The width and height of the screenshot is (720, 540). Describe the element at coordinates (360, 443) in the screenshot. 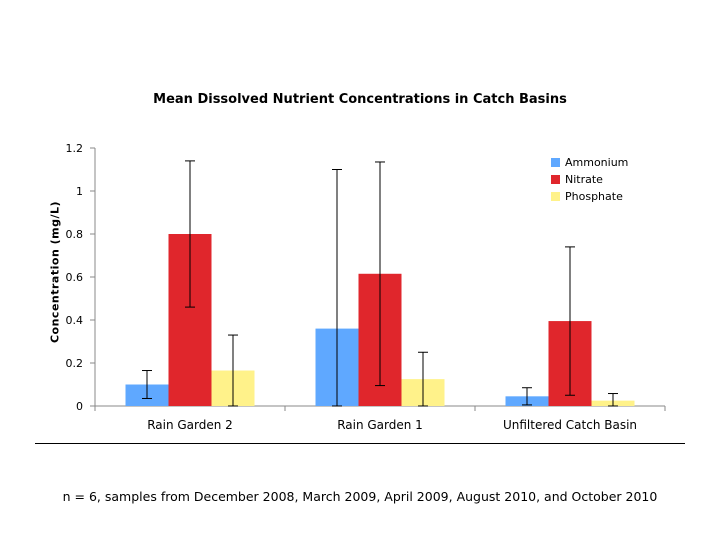

I see `divider-line` at that location.